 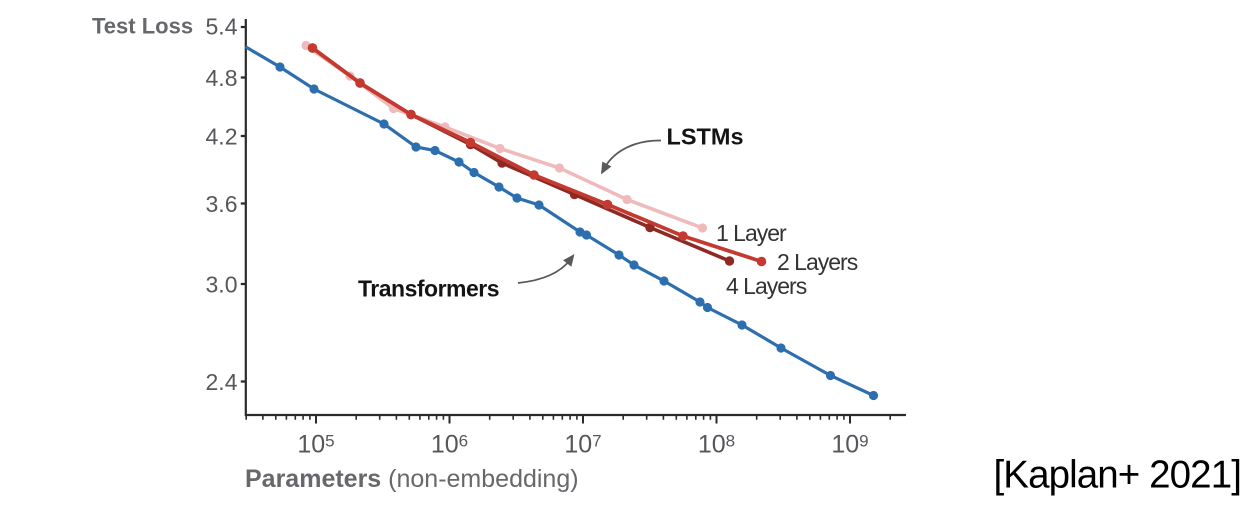 What do you see at coordinates (222, 78) in the screenshot?
I see `svg-text: 4.8` at bounding box center [222, 78].